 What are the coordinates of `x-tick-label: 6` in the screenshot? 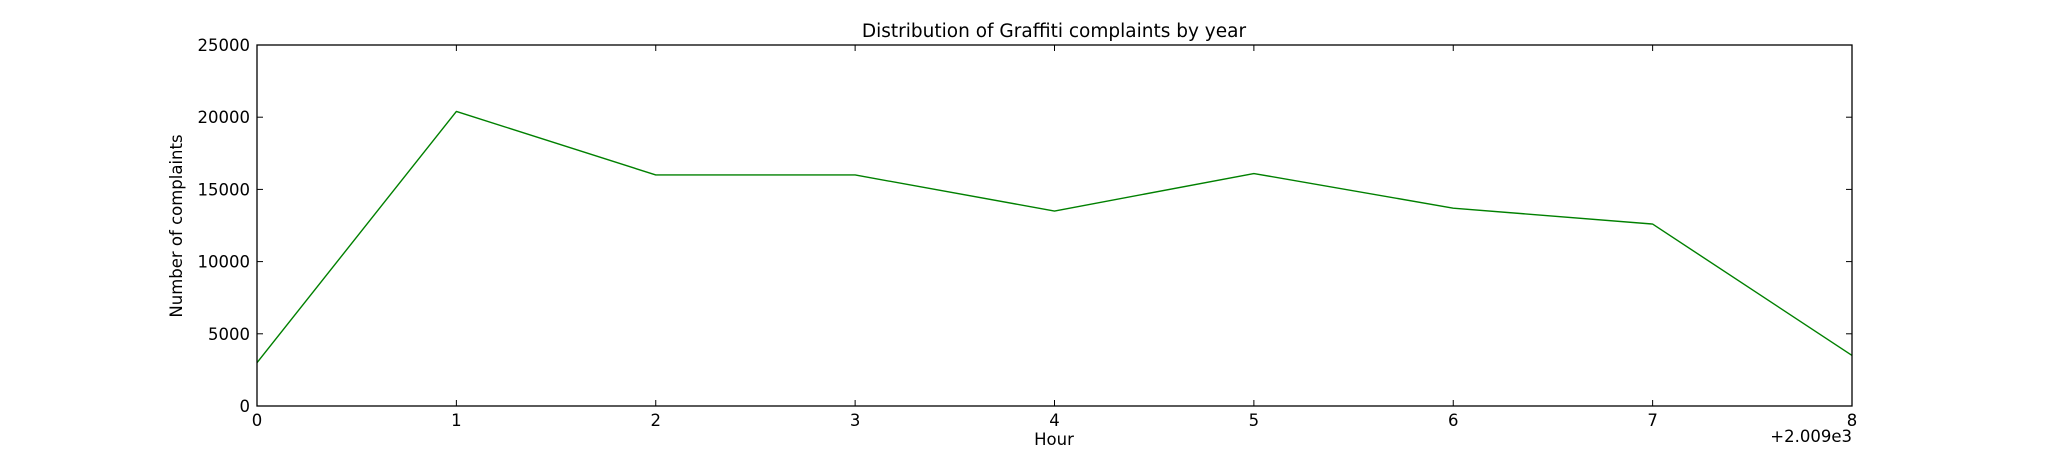 It's located at (1453, 420).